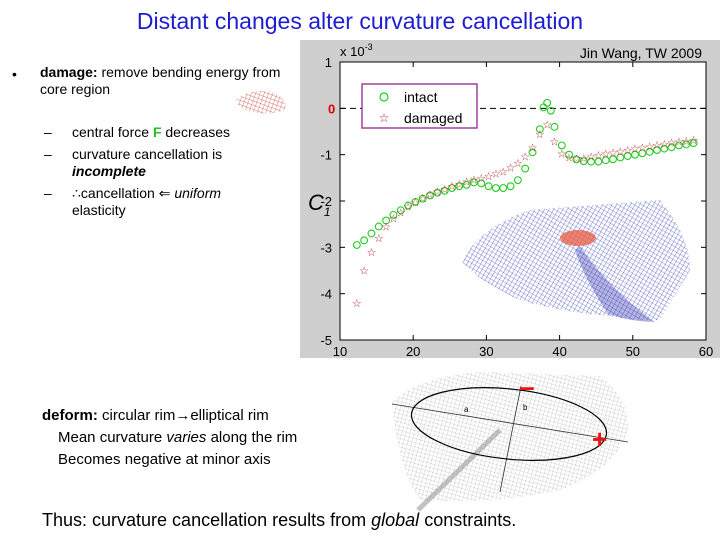 The width and height of the screenshot is (720, 540). What do you see at coordinates (164, 459) in the screenshot?
I see `deform-line-3: Becomes negative at minor axis` at bounding box center [164, 459].